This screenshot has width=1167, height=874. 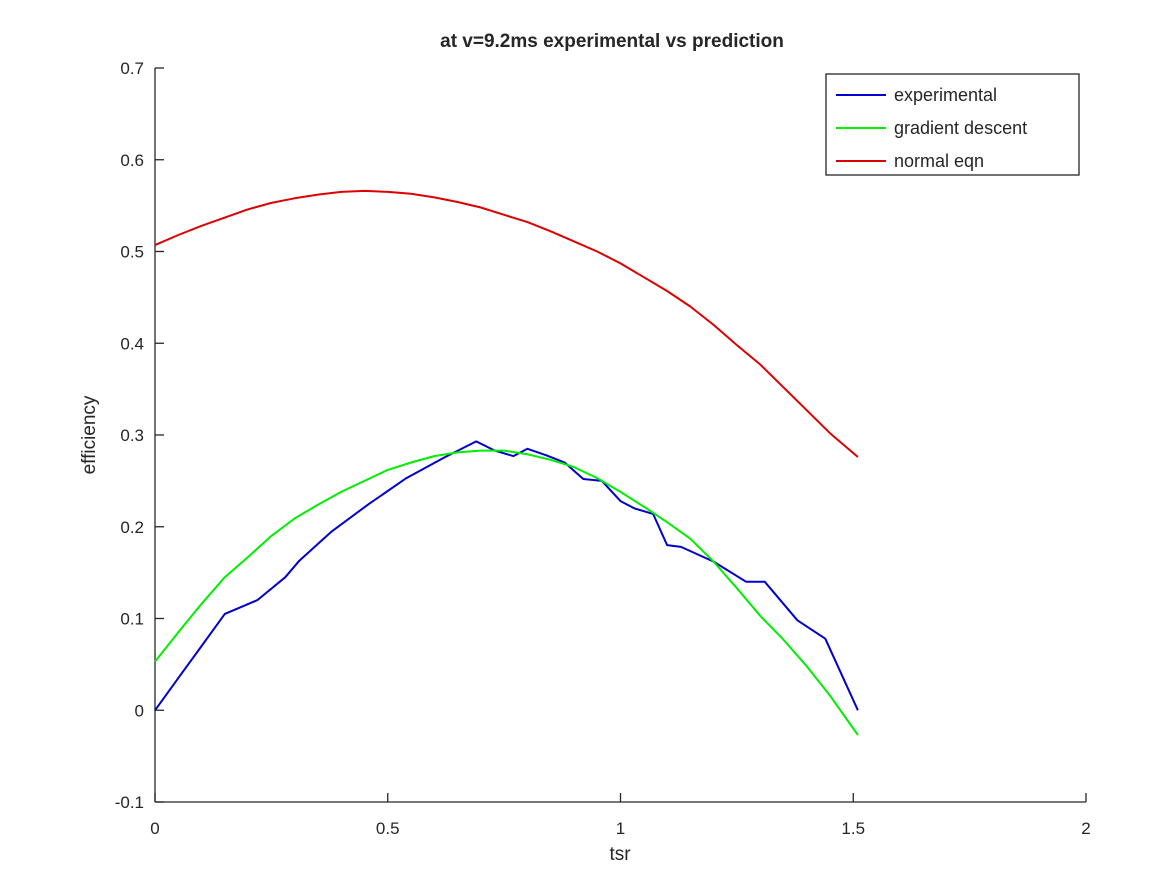 What do you see at coordinates (132, 68) in the screenshot?
I see `y-tick-label: 0.7` at bounding box center [132, 68].